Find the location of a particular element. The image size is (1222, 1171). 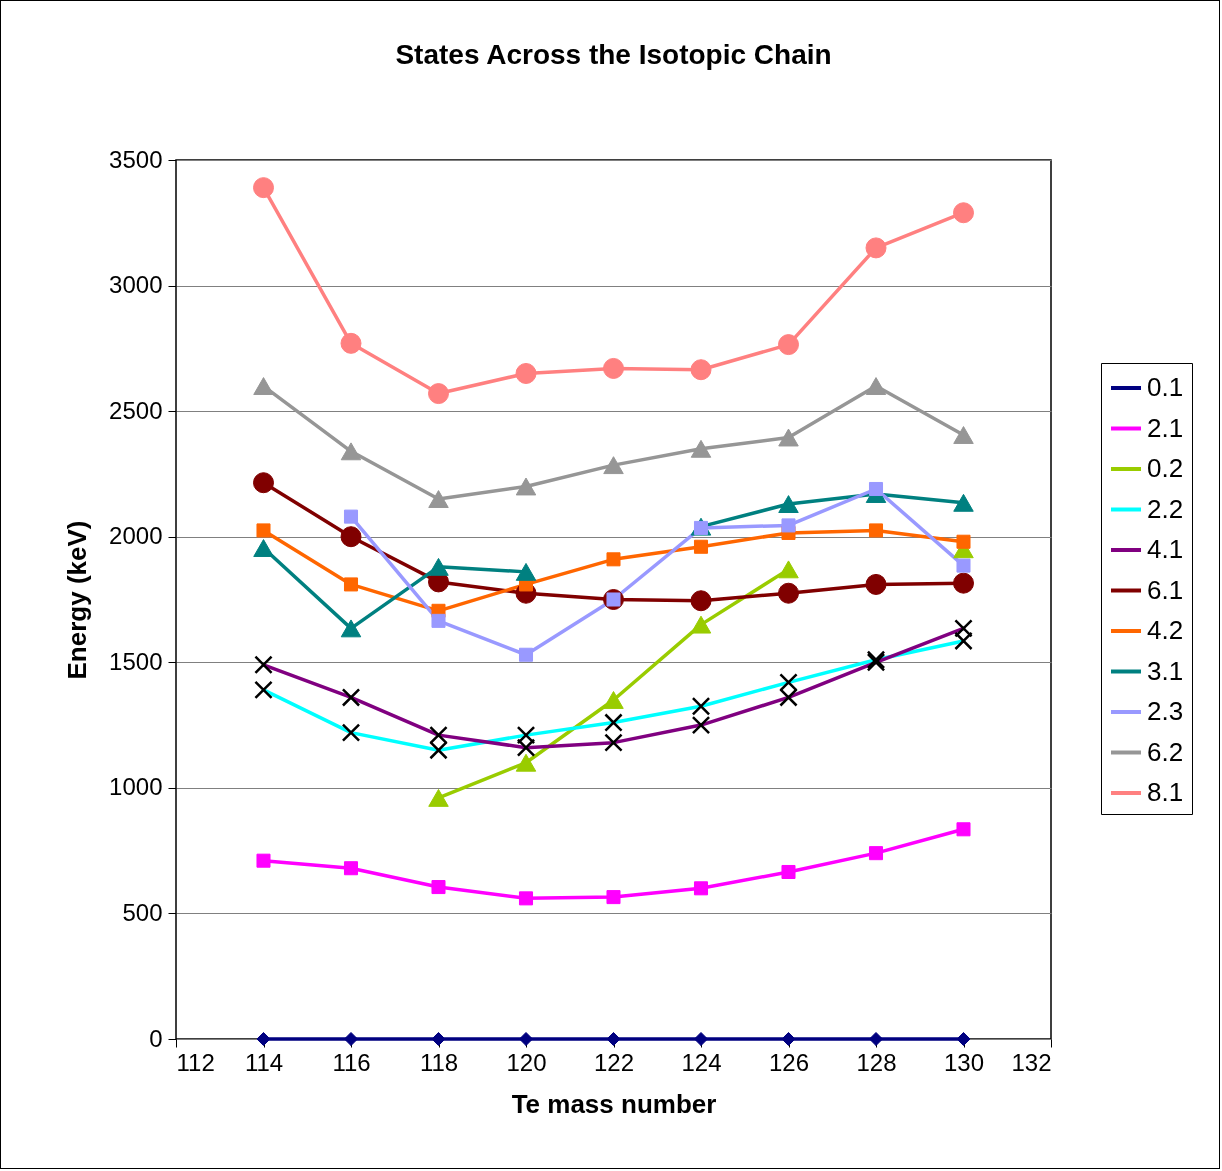

x-tick-label: 116 is located at coordinates (351, 1062).